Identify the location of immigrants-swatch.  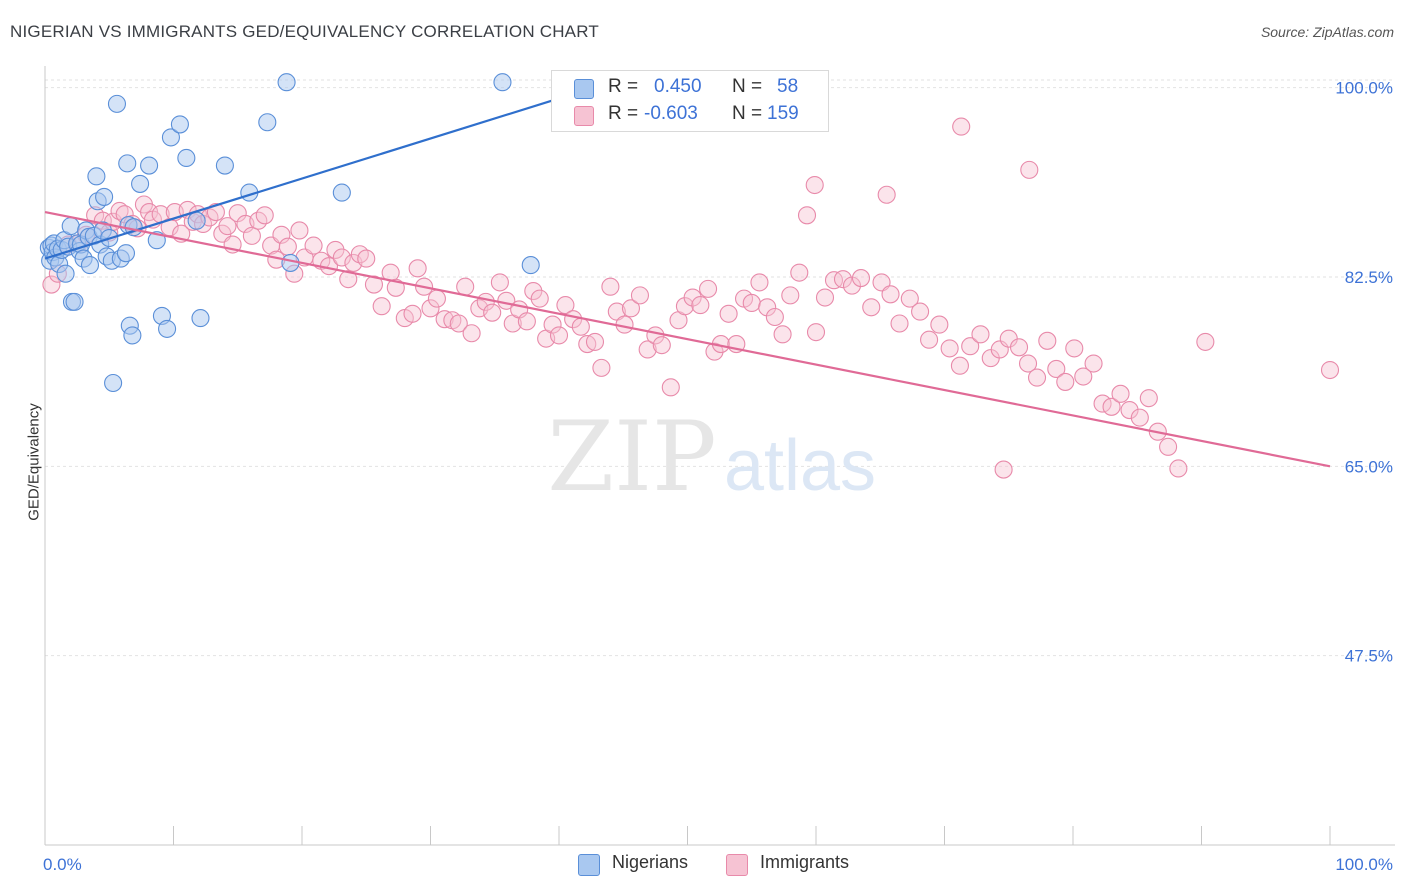
(584, 116).